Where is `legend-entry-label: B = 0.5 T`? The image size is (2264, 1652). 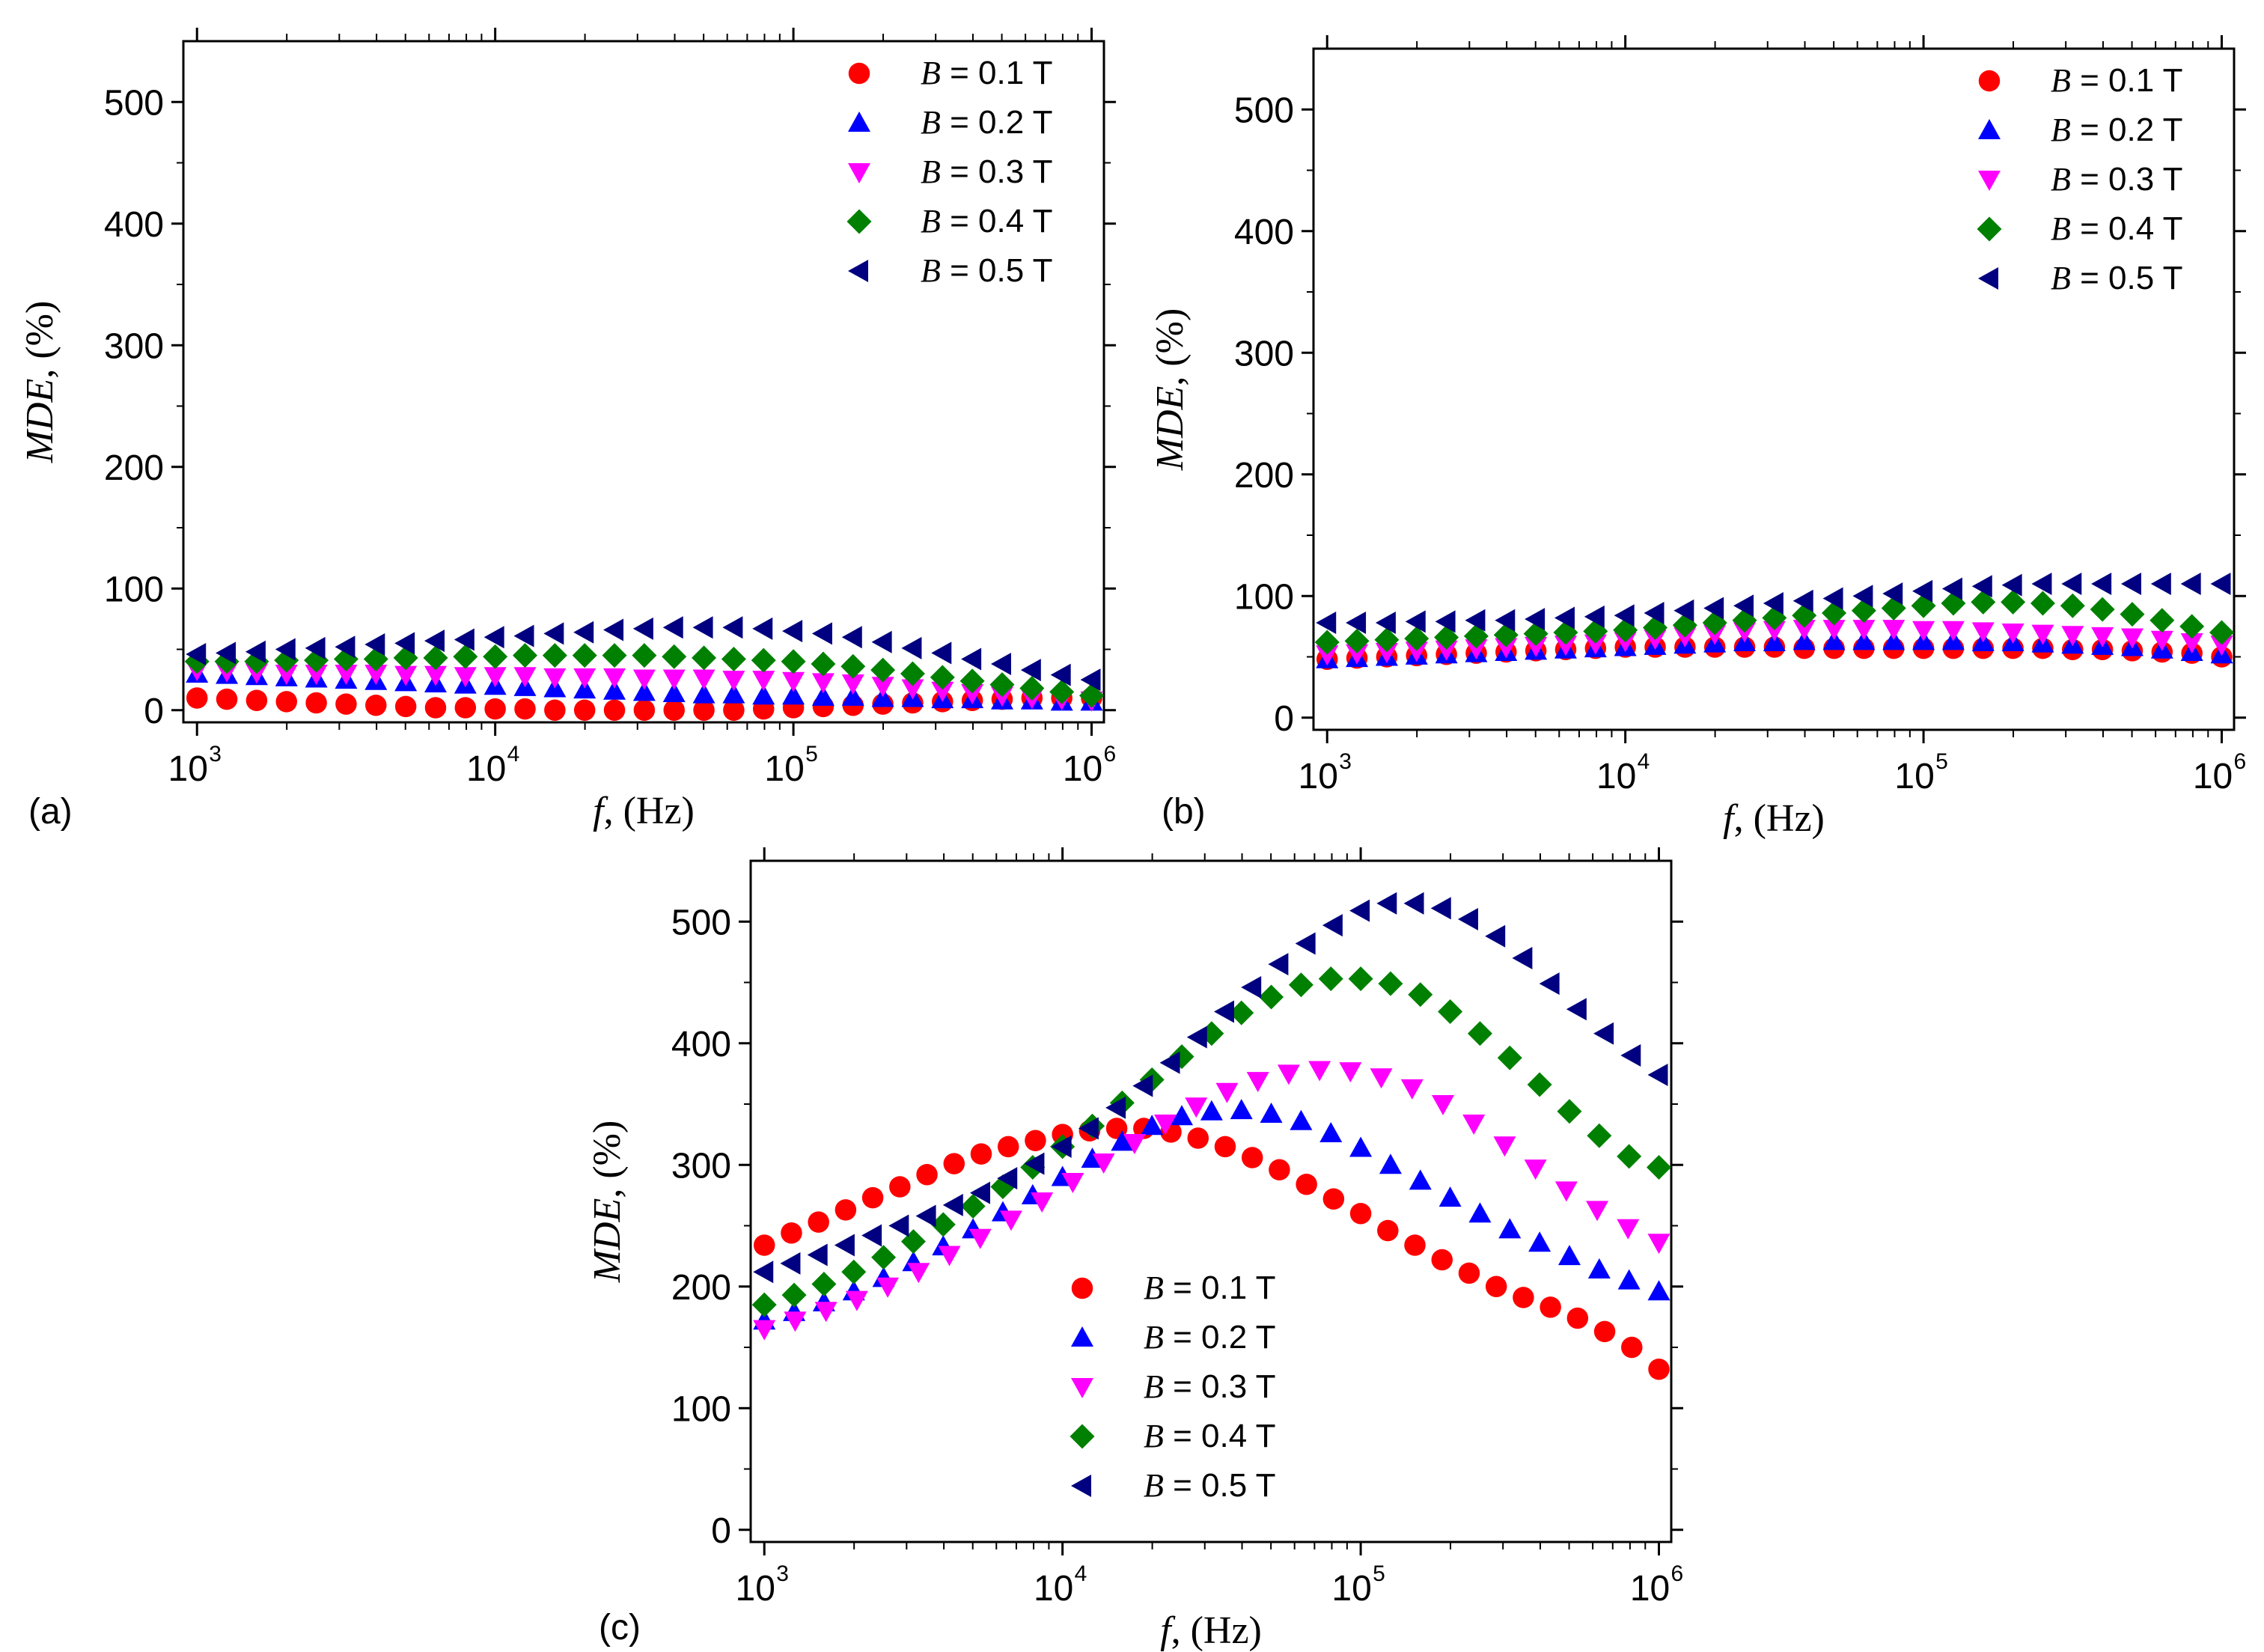
legend-entry-label: B = 0.5 T is located at coordinates (987, 270).